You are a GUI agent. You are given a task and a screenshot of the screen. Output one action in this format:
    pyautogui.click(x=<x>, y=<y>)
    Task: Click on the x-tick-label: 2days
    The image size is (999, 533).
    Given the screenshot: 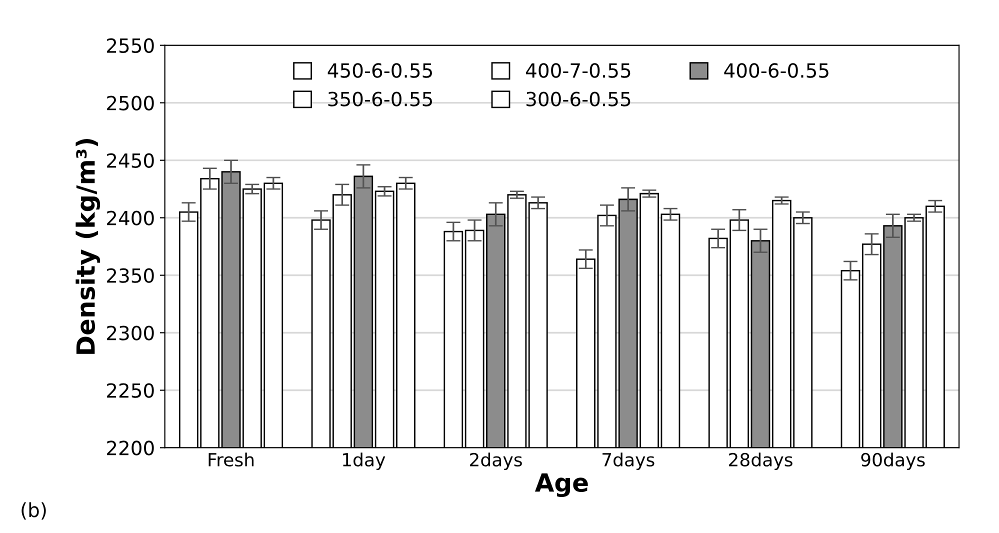 What is the action you would take?
    pyautogui.click(x=496, y=461)
    